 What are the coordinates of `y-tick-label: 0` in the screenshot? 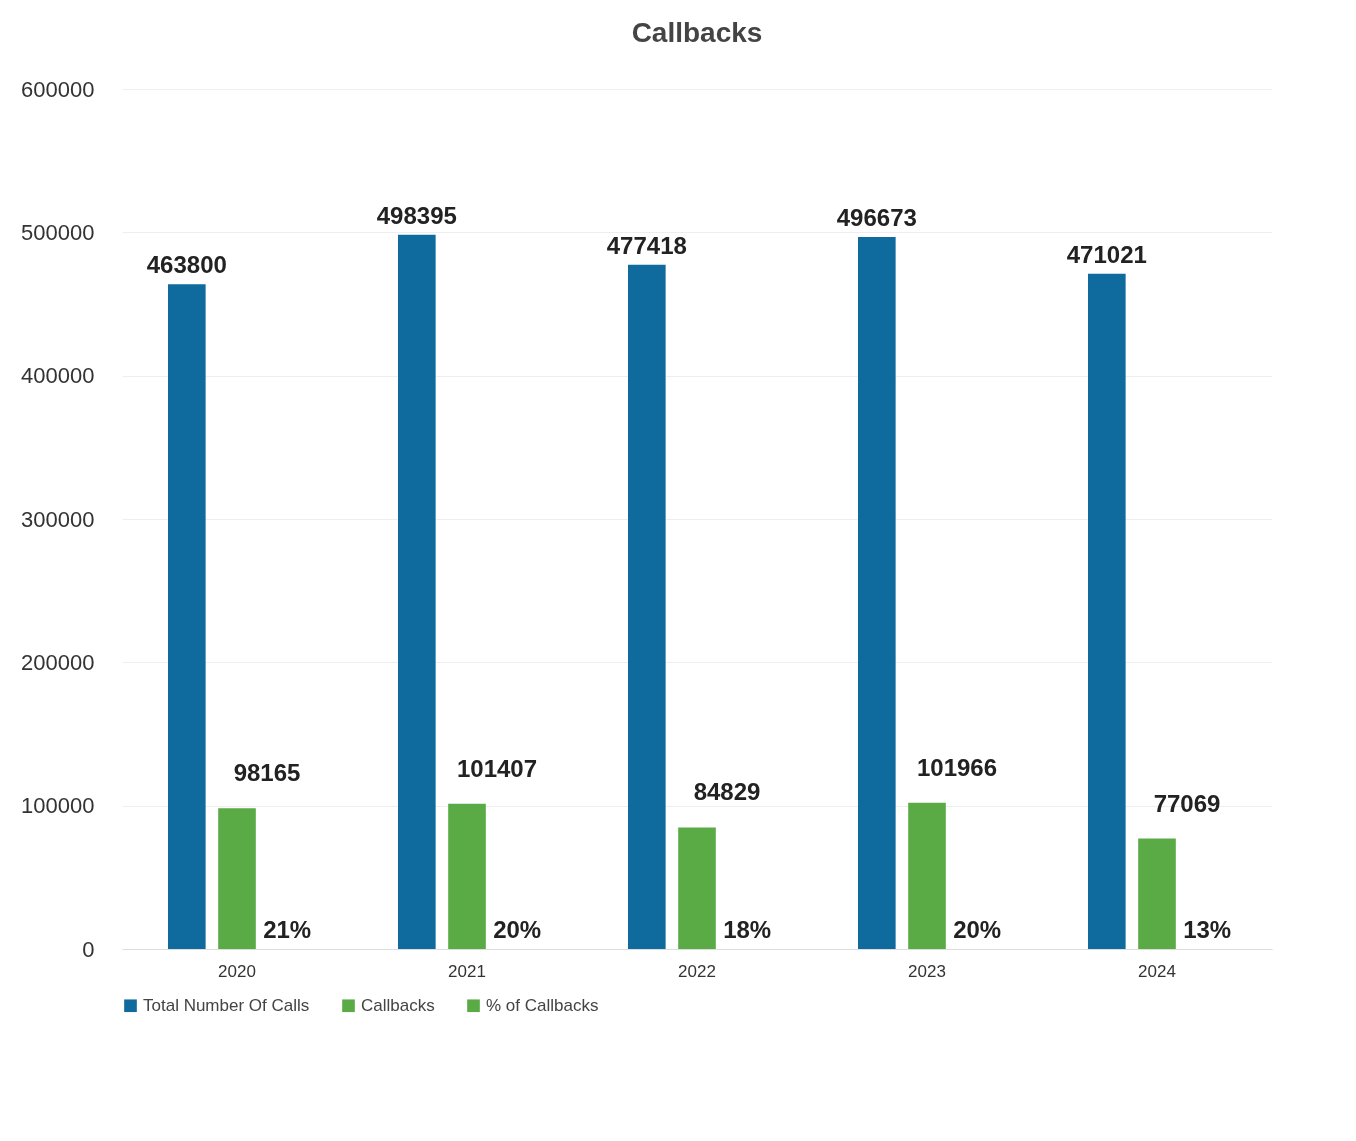 It's located at (88, 949).